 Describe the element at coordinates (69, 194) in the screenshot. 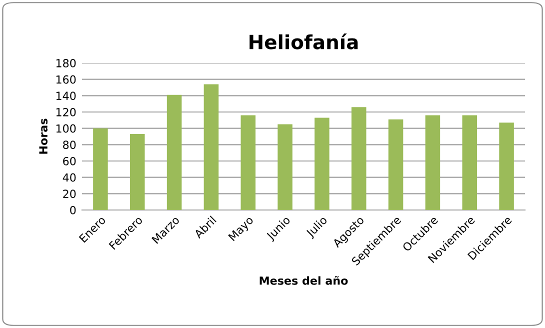

I see `y-tick-label: 20` at that location.